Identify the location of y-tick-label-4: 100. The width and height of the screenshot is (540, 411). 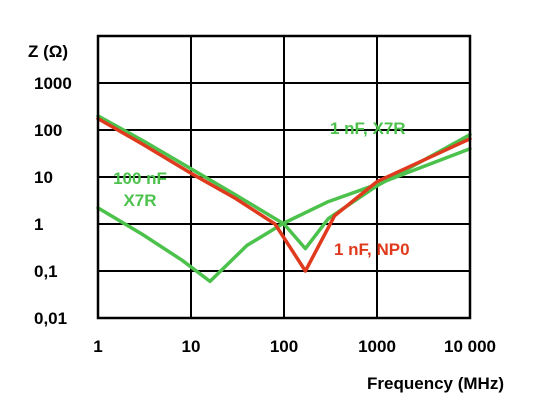
(48, 130).